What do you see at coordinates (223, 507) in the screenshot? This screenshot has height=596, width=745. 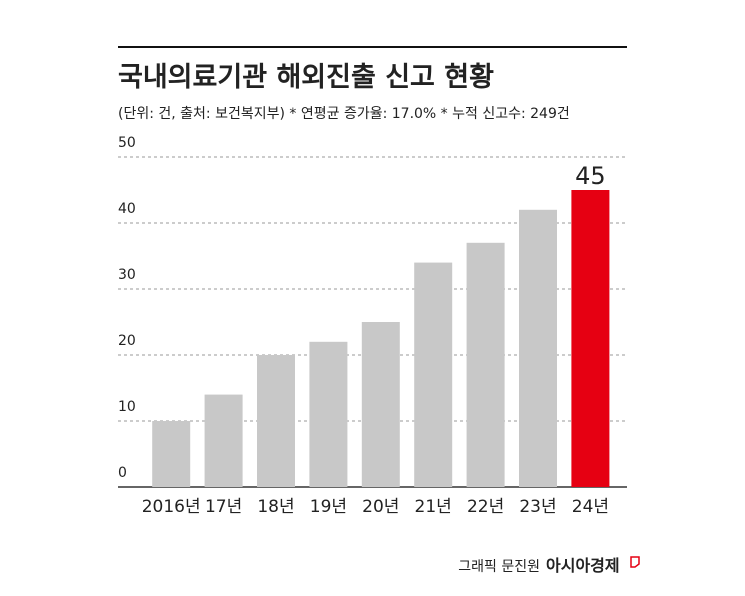 I see `x-tick-label: 17년` at bounding box center [223, 507].